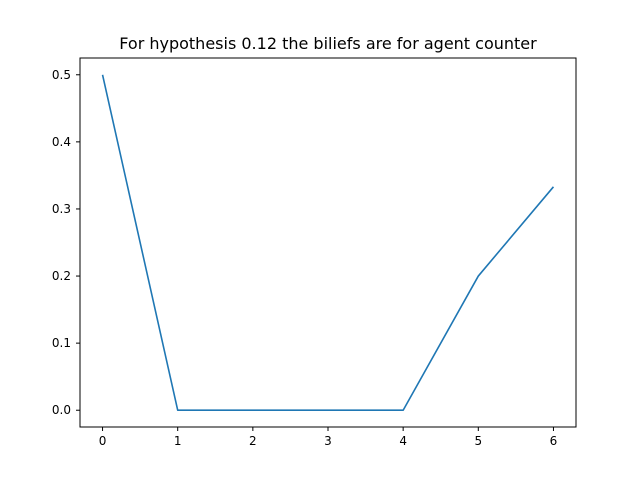 The image size is (640, 480). What do you see at coordinates (403, 441) in the screenshot?
I see `x-tick-label: 4` at bounding box center [403, 441].